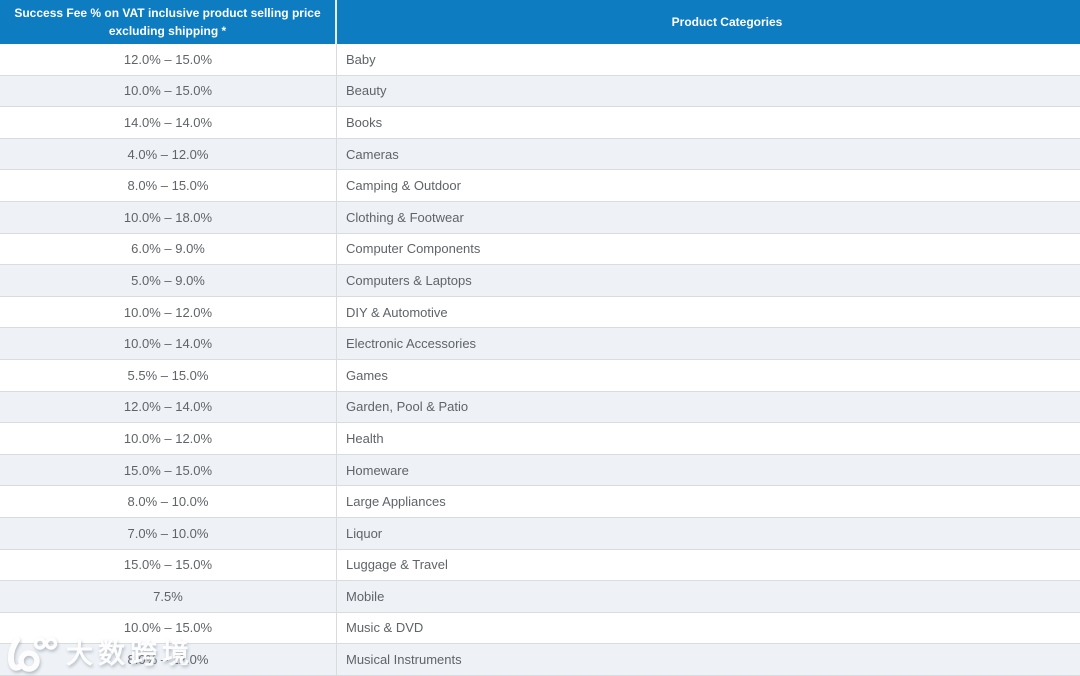 The width and height of the screenshot is (1080, 676). What do you see at coordinates (540, 186) in the screenshot?
I see `table-row: 8.0% – 15.0% Camping & Outdoor` at bounding box center [540, 186].